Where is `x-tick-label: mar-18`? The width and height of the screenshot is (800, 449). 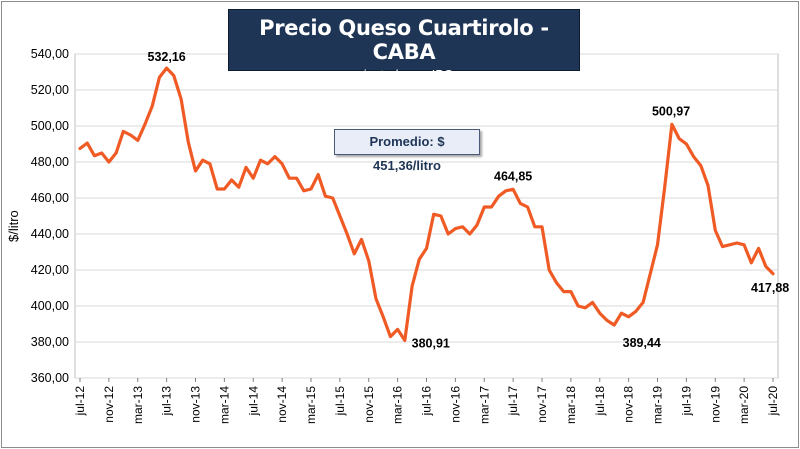
x-tick-label: mar-18 is located at coordinates (571, 405).